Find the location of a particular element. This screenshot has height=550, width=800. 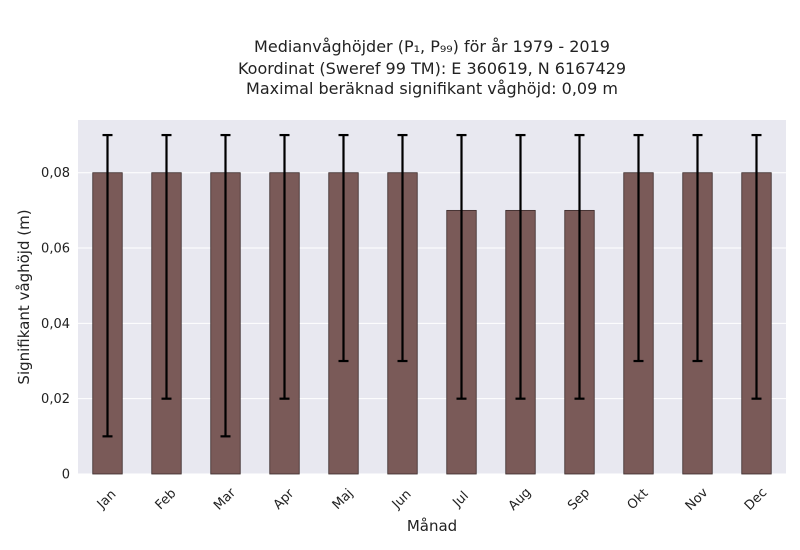

error-bar-okt is located at coordinates (638, 248).